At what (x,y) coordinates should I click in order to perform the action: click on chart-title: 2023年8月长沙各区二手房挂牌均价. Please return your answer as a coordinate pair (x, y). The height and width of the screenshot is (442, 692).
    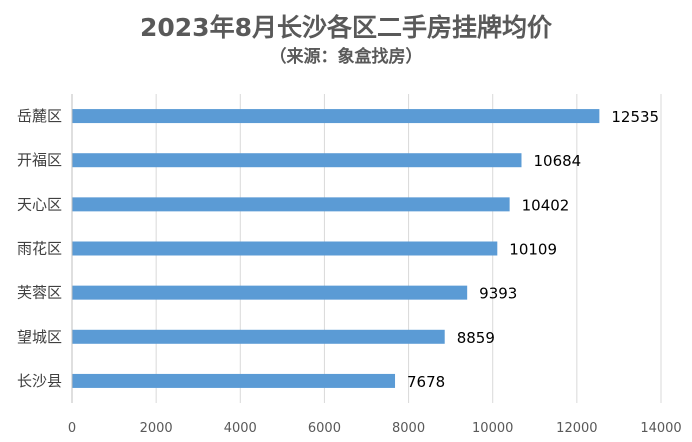
    Looking at the image, I should click on (346, 27).